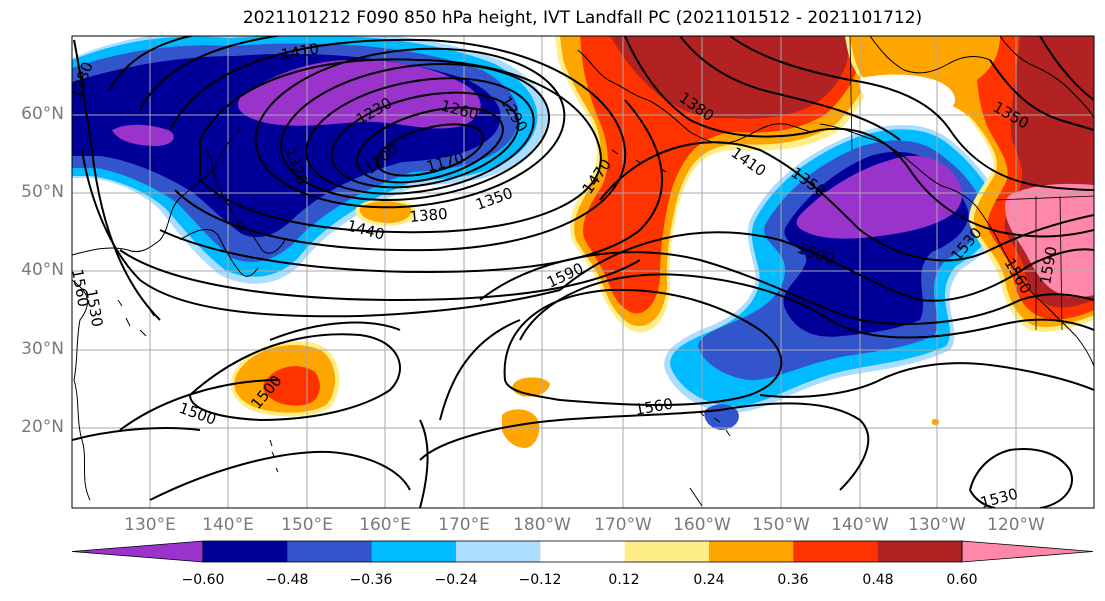 The height and width of the screenshot is (601, 1105). I want to click on lon-label-140e: 140°E, so click(228, 525).